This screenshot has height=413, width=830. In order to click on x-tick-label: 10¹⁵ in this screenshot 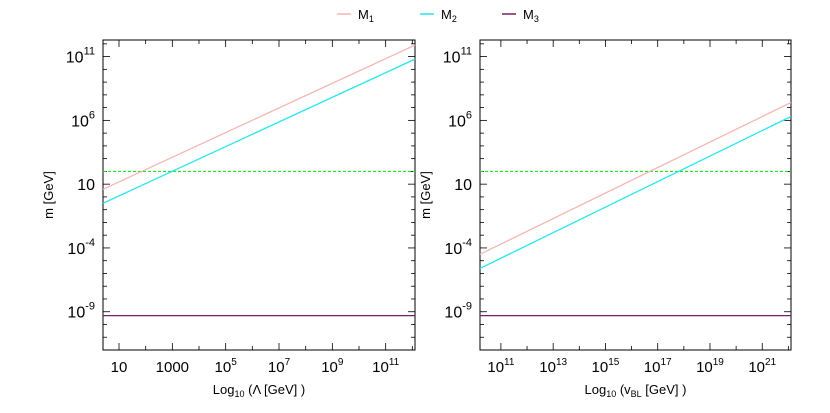, I will do `click(606, 366)`.